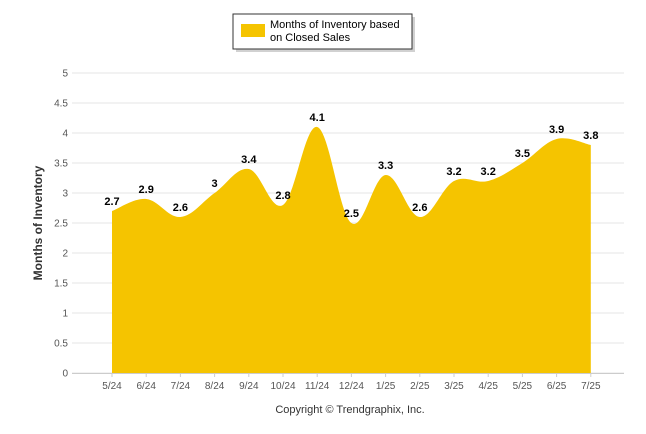  I want to click on data-label: 3, so click(215, 184).